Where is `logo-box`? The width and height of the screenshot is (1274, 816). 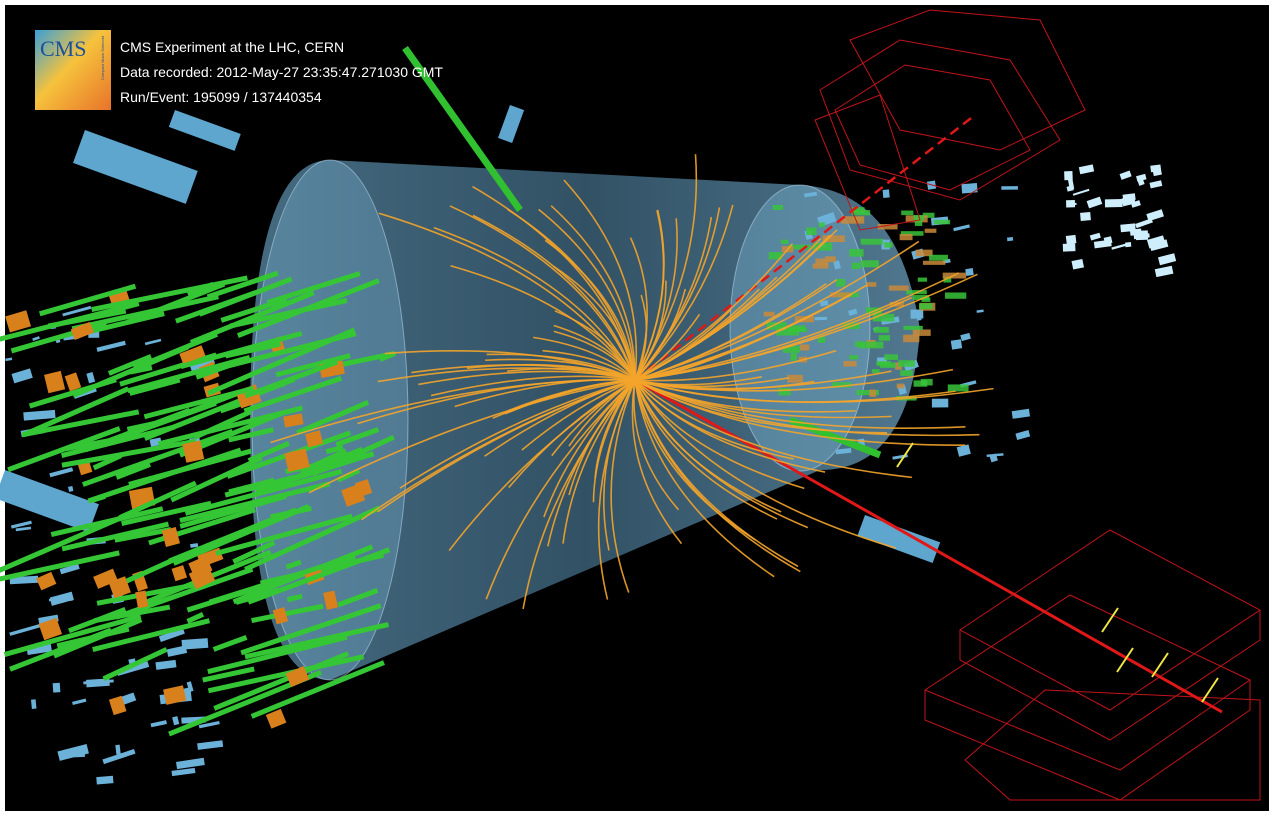 logo-box is located at coordinates (73, 70).